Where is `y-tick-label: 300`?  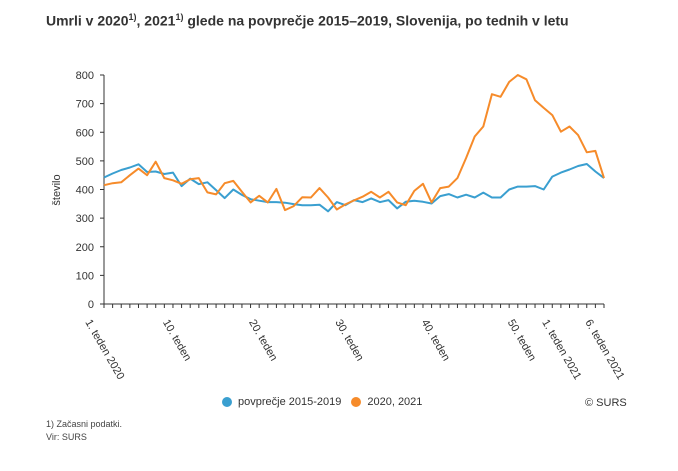
y-tick-label: 300 is located at coordinates (85, 219).